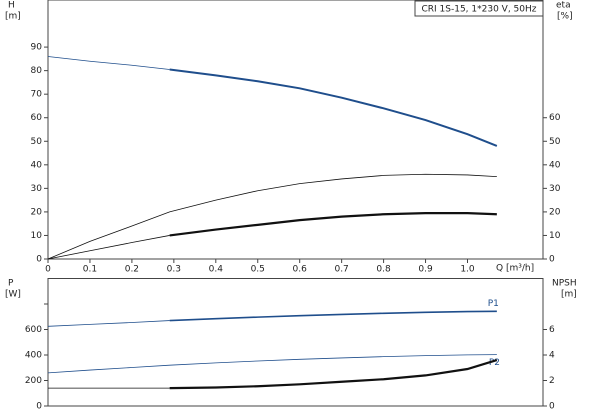  Describe the element at coordinates (425, 270) in the screenshot. I see `x-tick-label: 0.9` at that location.